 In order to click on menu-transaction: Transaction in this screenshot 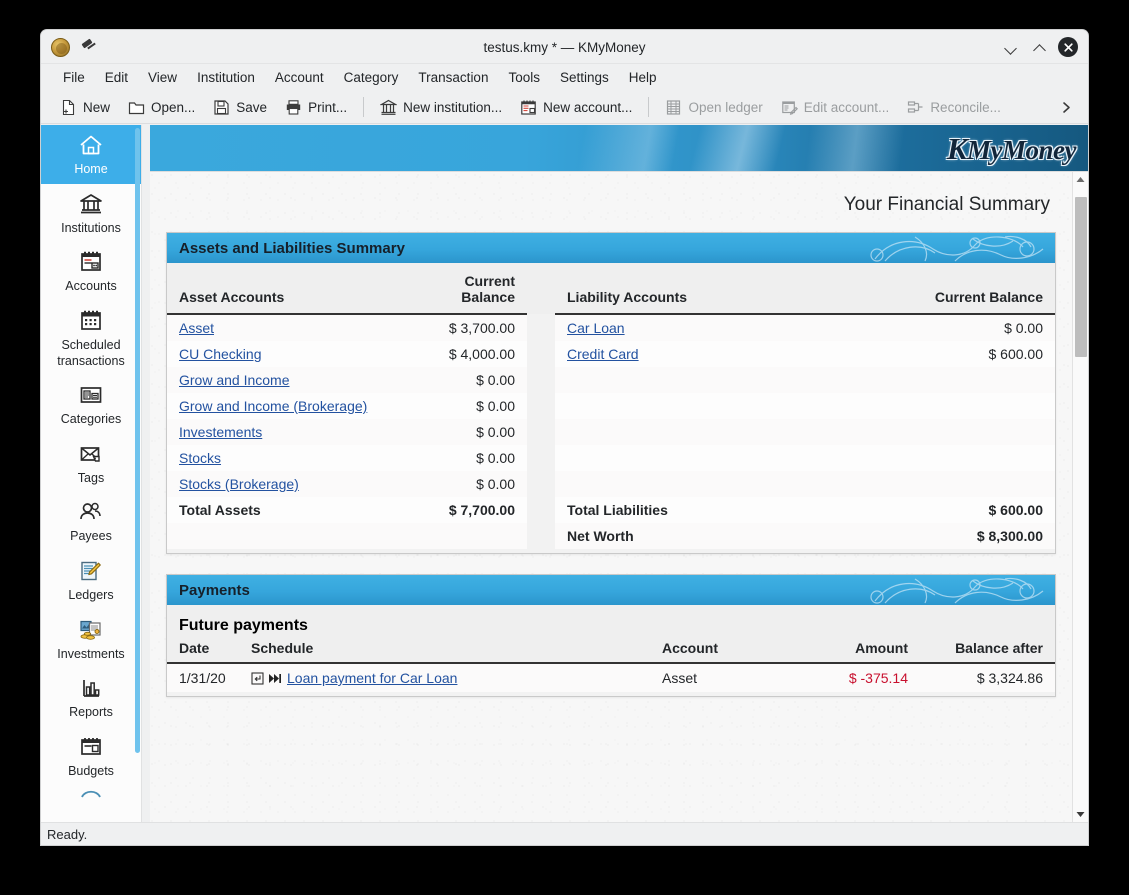, I will do `click(453, 77)`.